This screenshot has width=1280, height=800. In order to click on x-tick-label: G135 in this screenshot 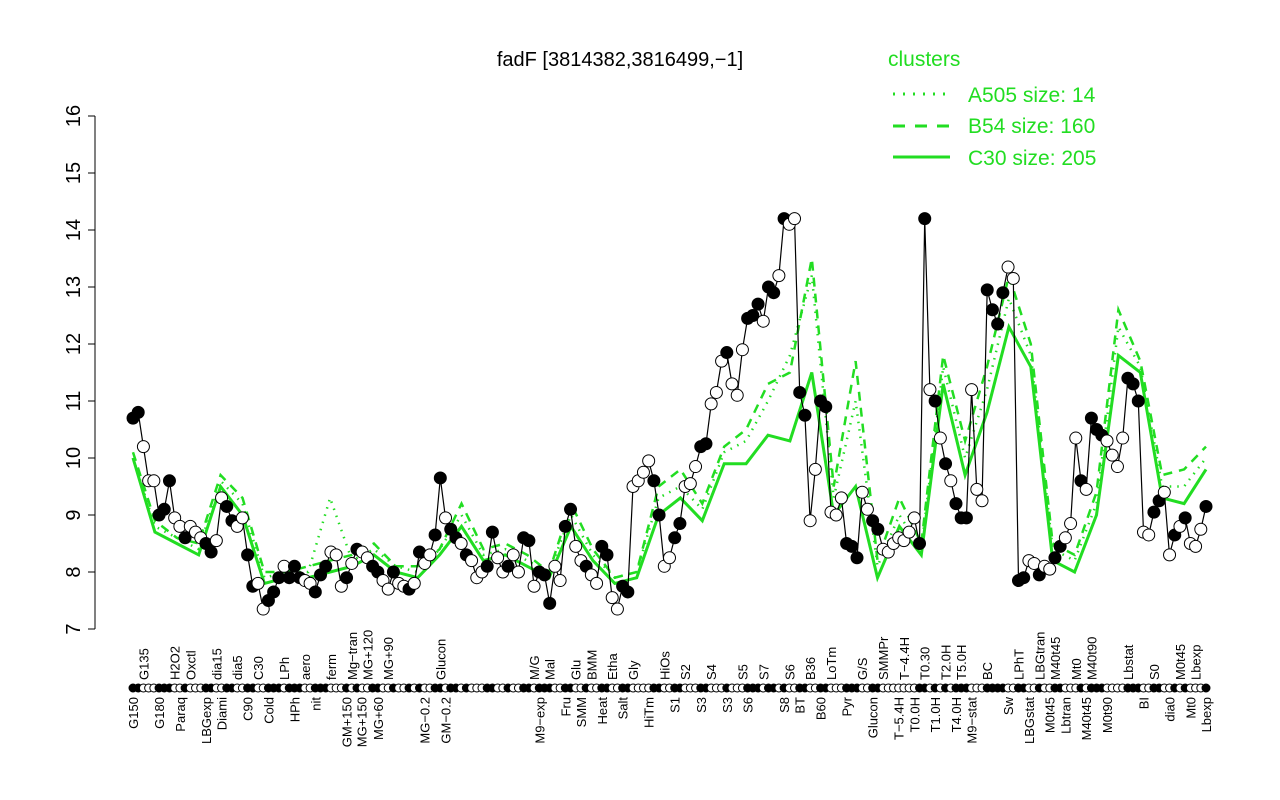, I will do `click(143, 664)`.